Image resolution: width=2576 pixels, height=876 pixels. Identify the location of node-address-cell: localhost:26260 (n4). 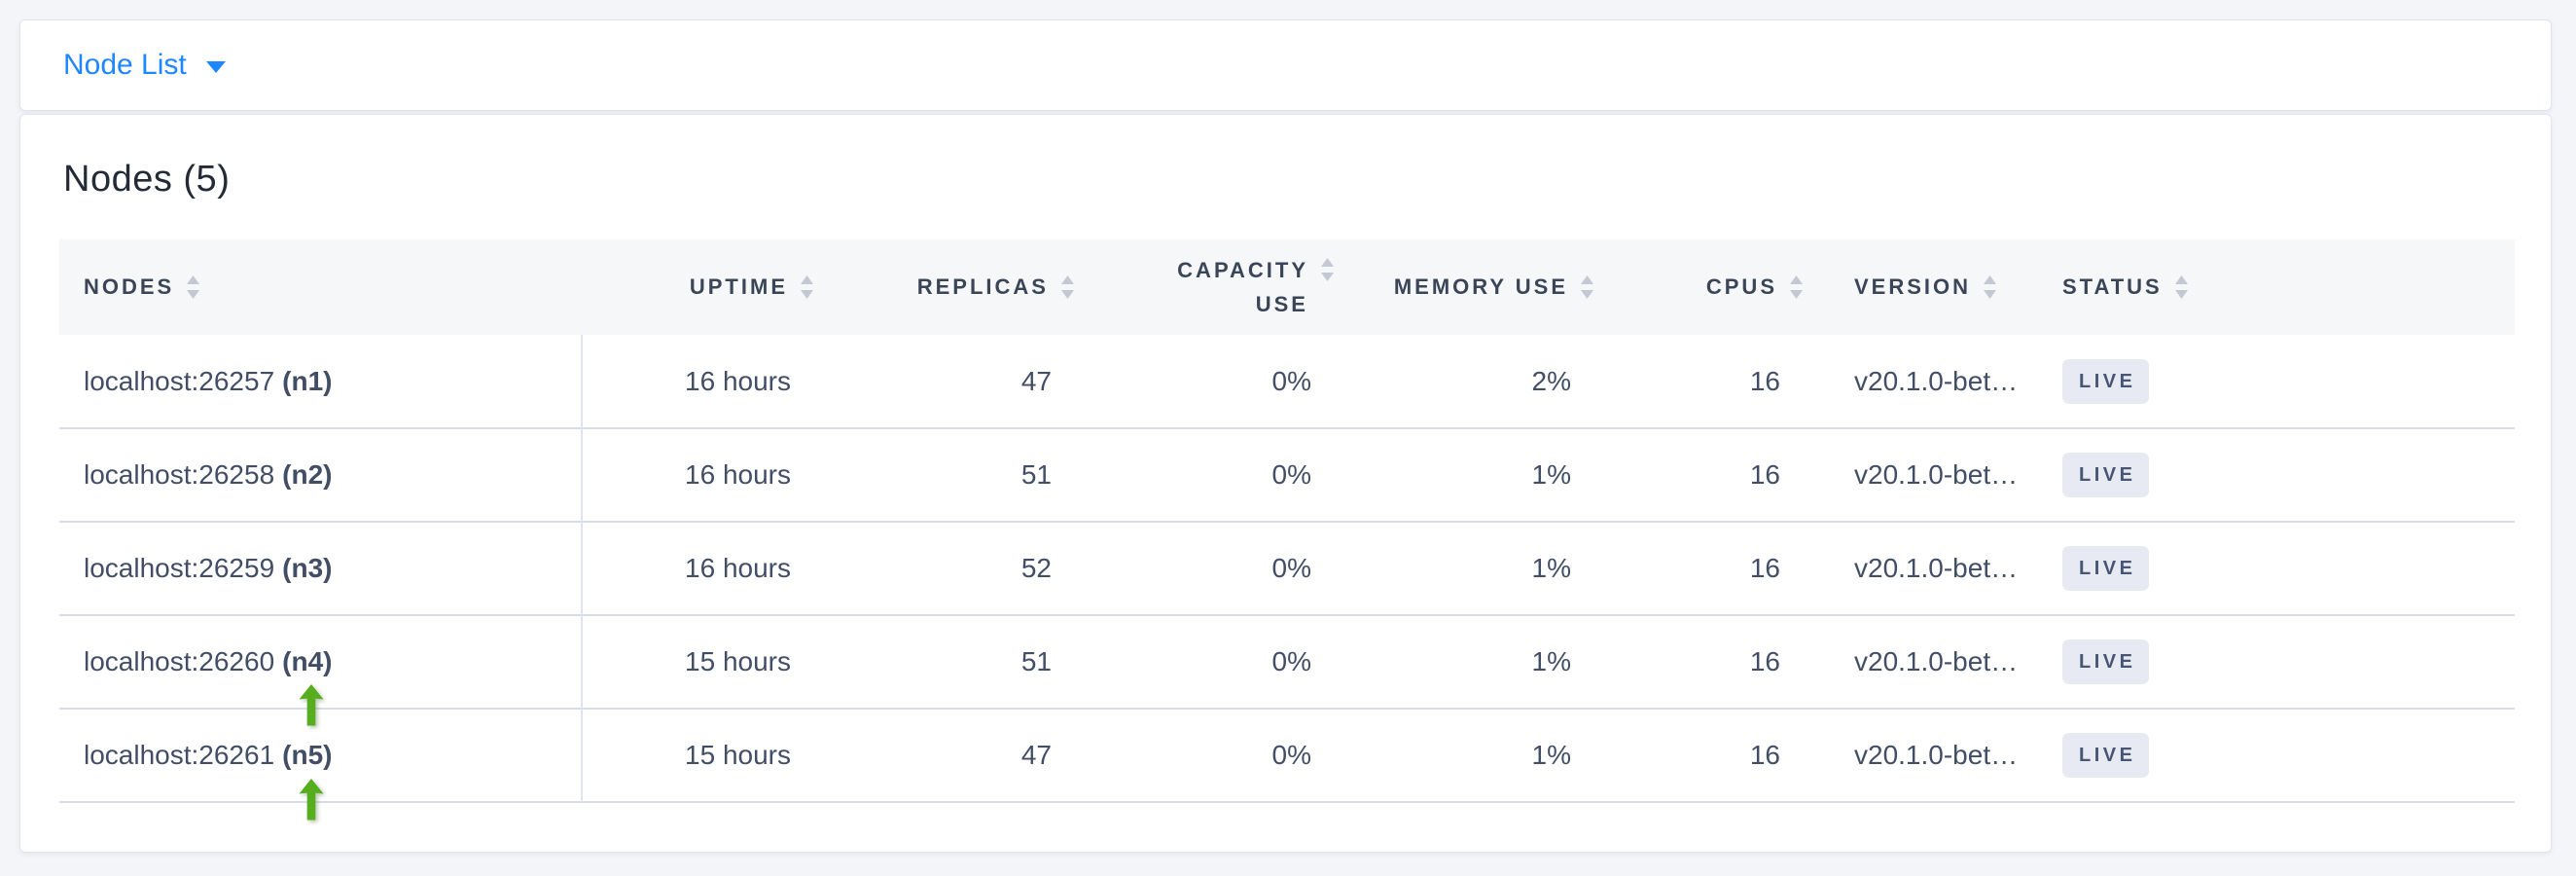
(321, 663).